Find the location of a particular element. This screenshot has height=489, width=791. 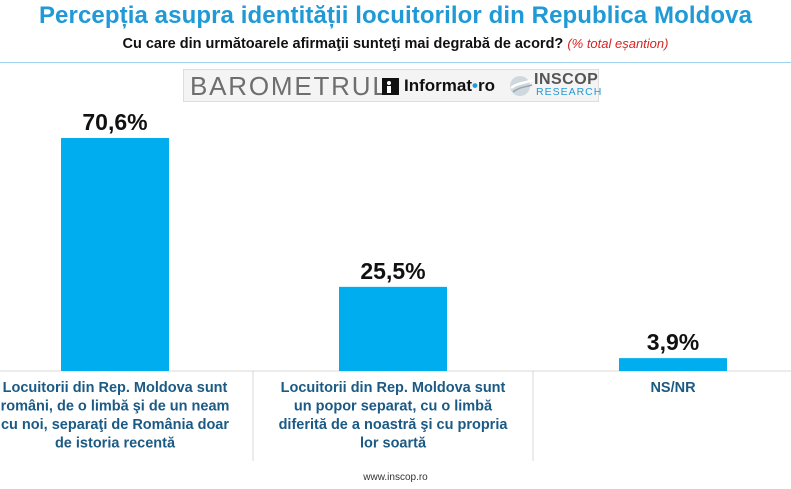

category-label-1-line-2: români, de o limbă şi de un neam is located at coordinates (115, 407).